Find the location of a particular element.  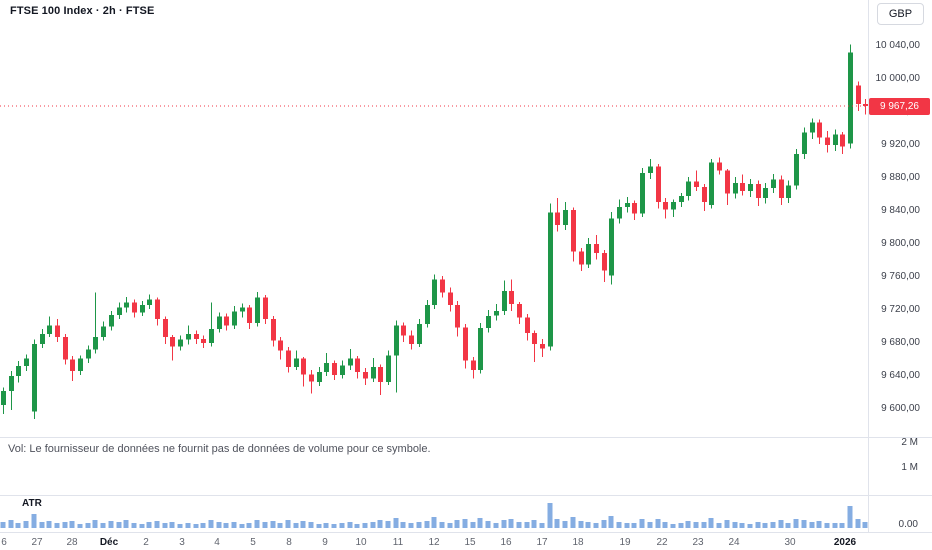

time-axis-label: 8 is located at coordinates (289, 542).